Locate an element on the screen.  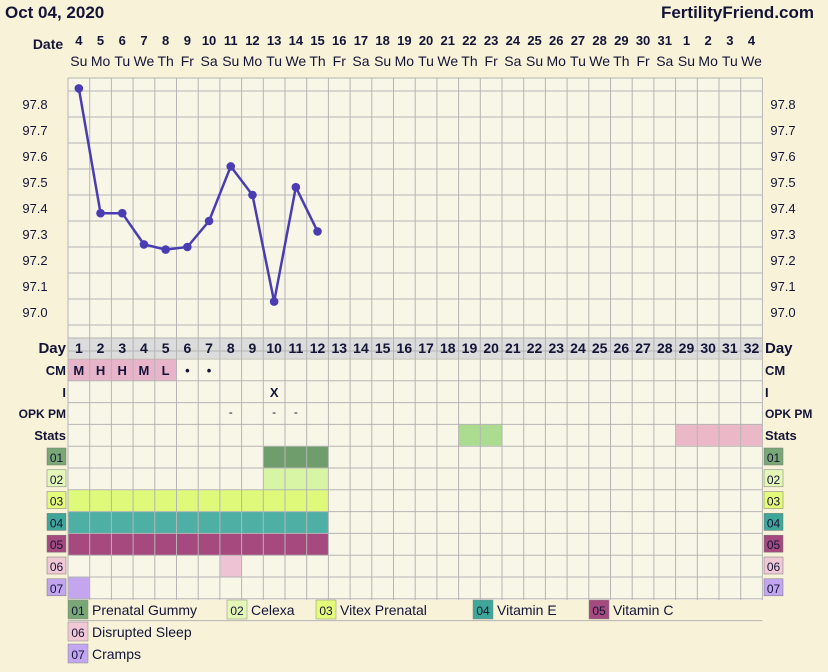
cycle-day-number: 19 is located at coordinates (470, 348).